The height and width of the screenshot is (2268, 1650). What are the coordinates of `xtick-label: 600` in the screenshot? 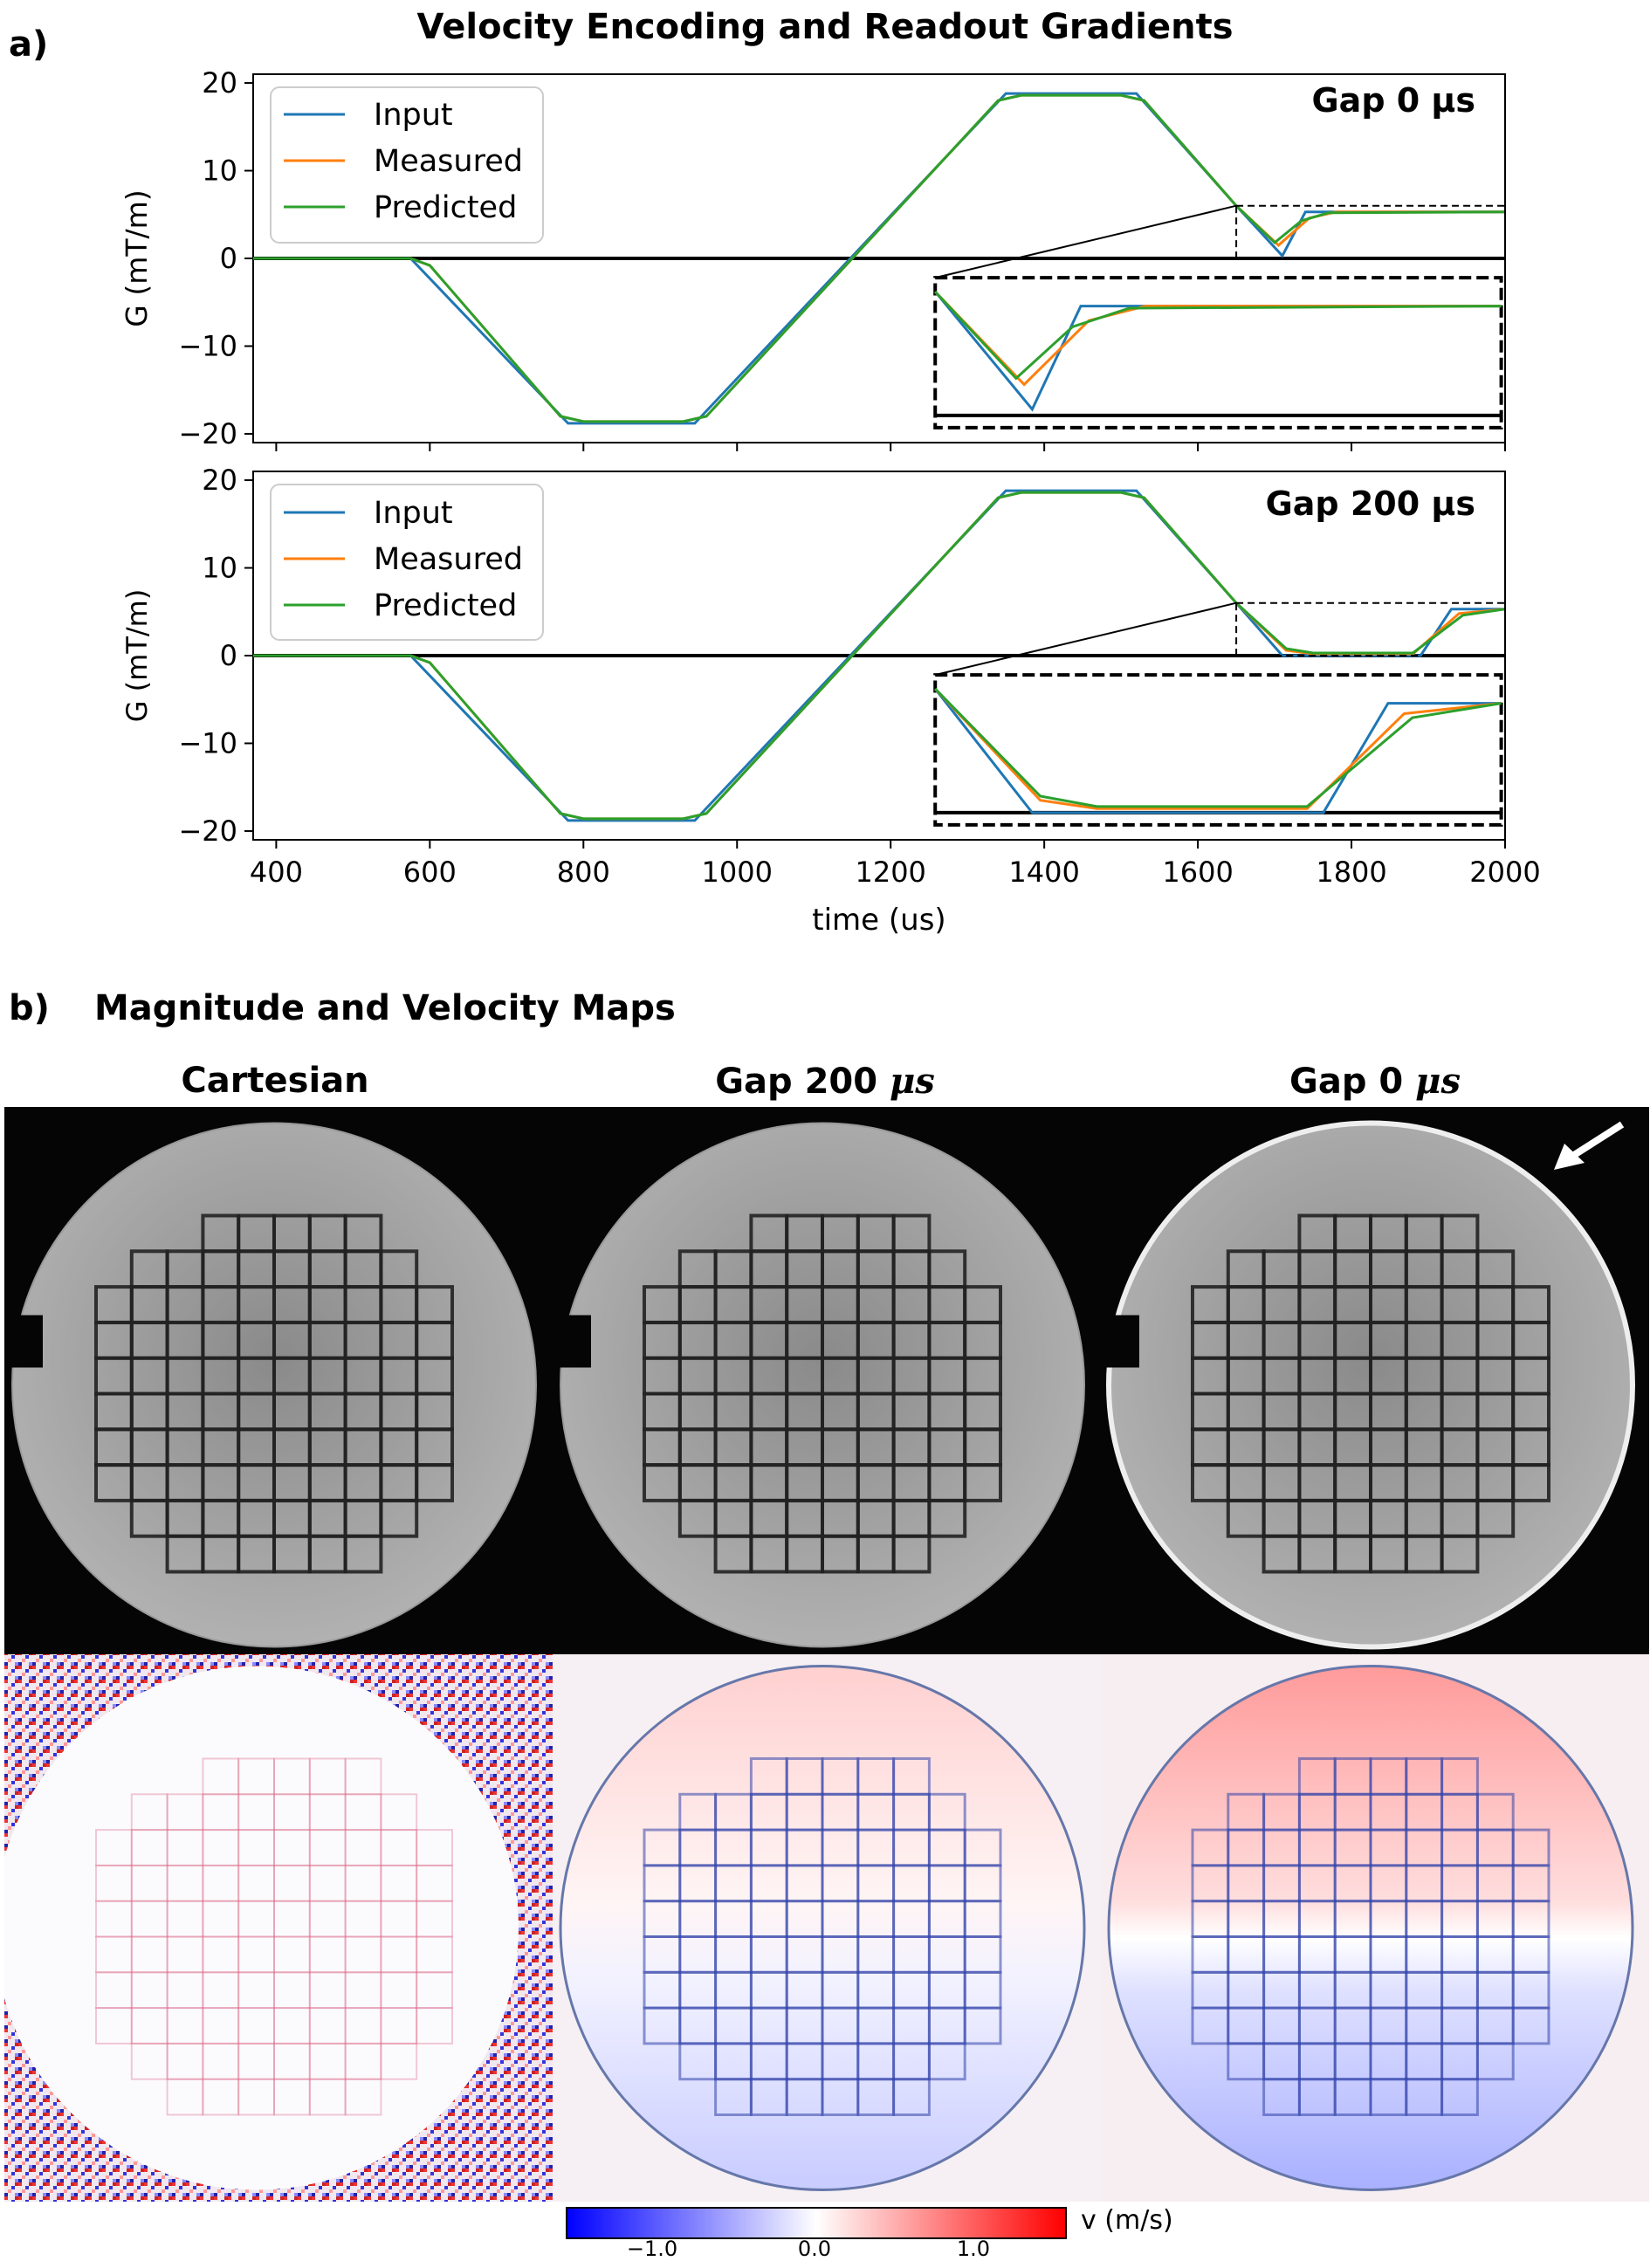 It's located at (430, 872).